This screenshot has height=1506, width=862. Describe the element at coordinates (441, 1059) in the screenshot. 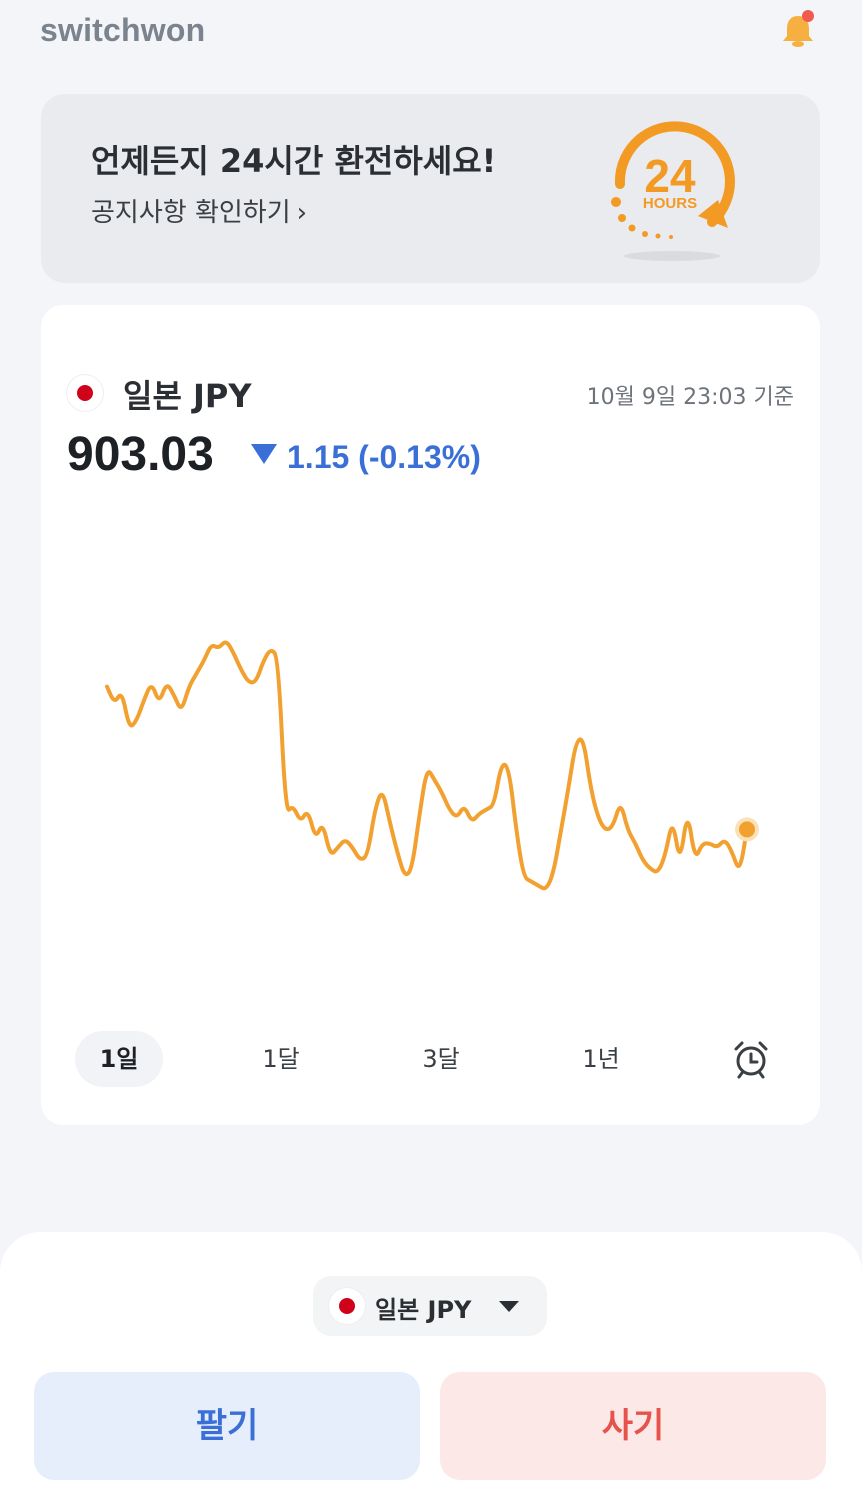

I see `tab-3months: 3달` at that location.